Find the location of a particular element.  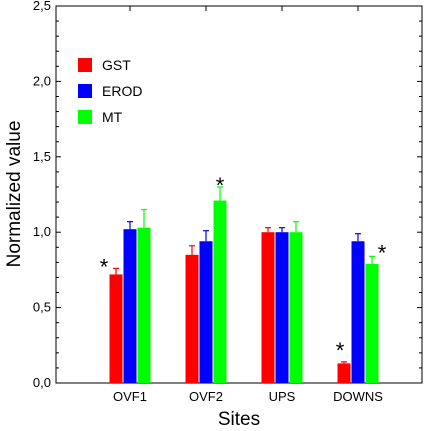

legend-label-erod: EROD is located at coordinates (122, 91).